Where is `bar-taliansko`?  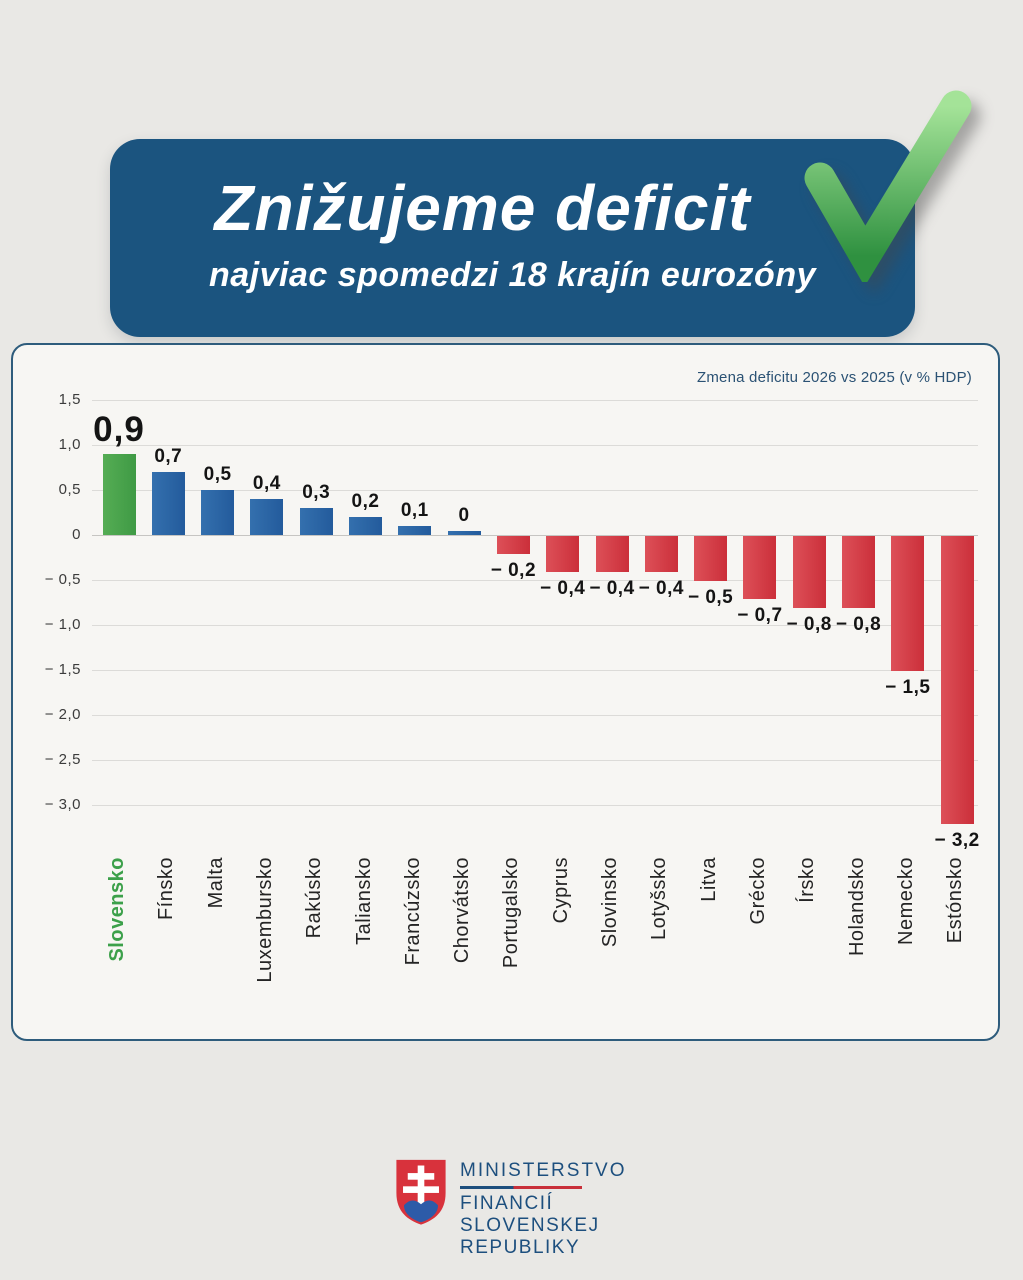
bar-taliansko is located at coordinates (365, 526).